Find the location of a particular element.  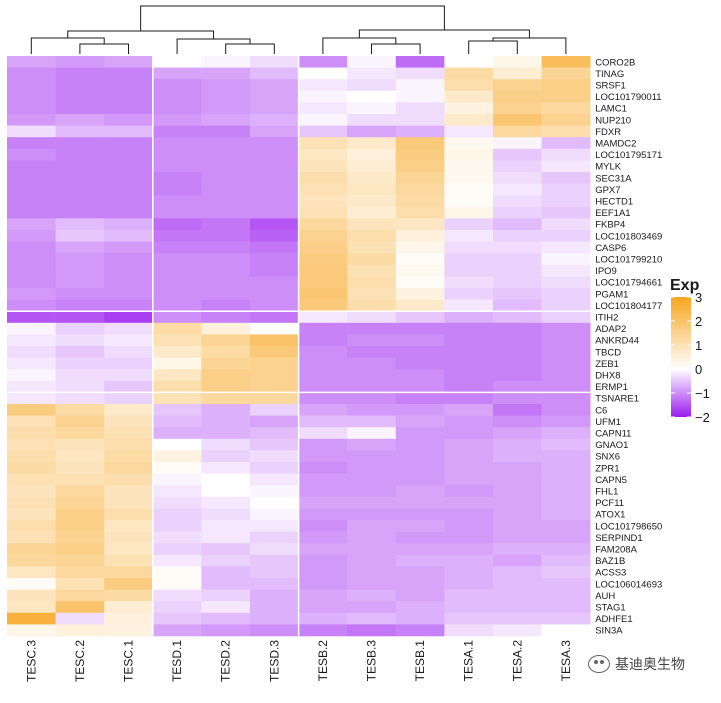

dendrogram-branch is located at coordinates (104, 48).